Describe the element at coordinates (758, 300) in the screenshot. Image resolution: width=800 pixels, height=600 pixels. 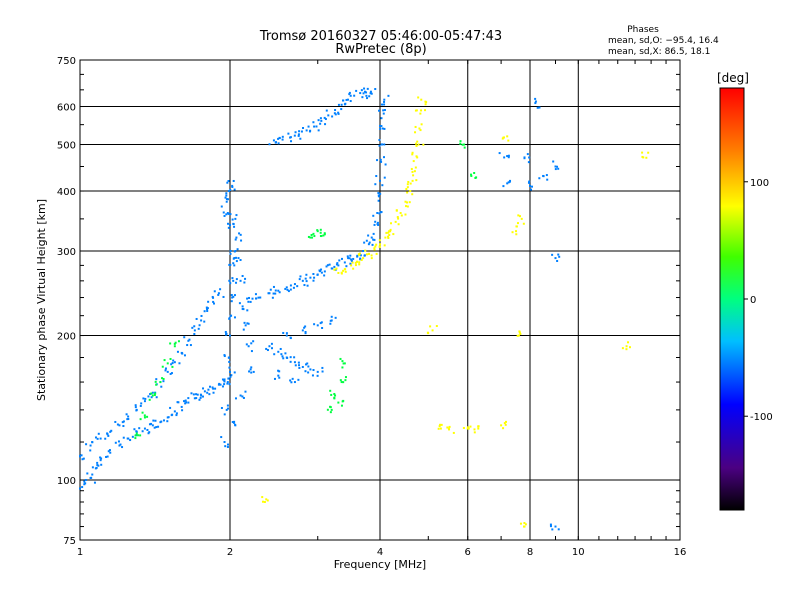
I see `colorbar-ticks: 100 0 -100` at that location.